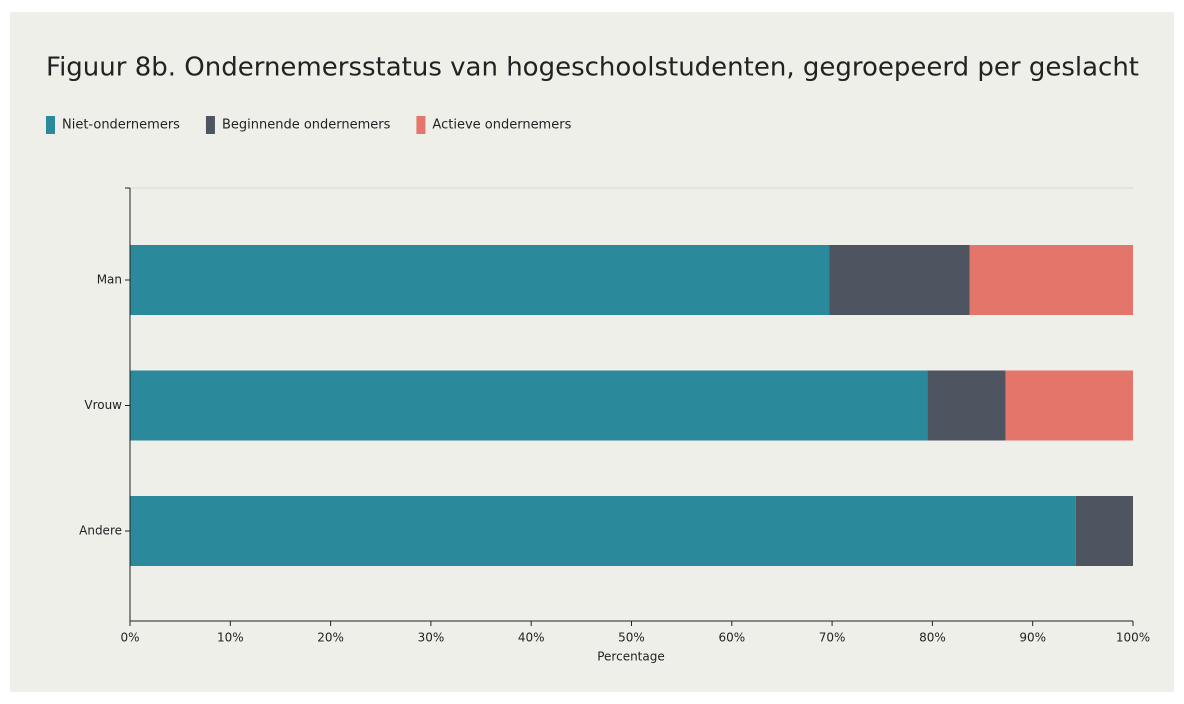 The height and width of the screenshot is (704, 1184). I want to click on legend-label: Actieve ondernemers, so click(501, 125).